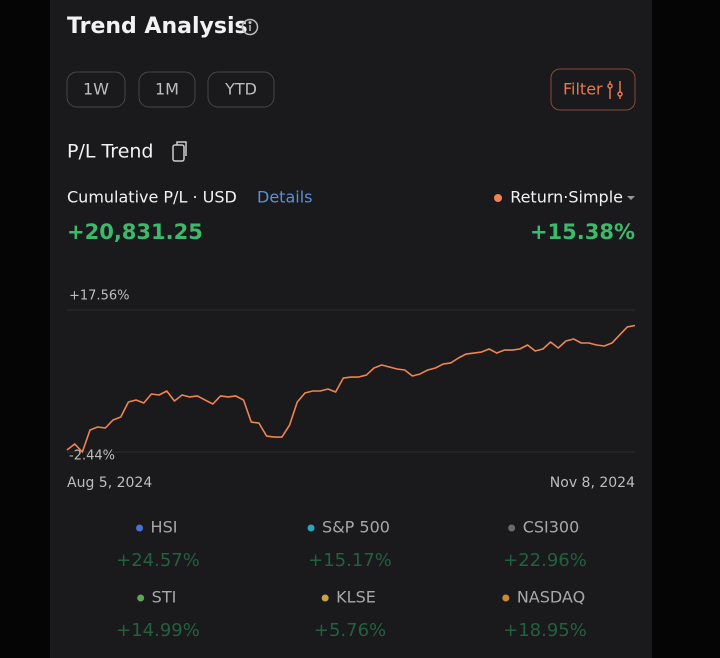 This screenshot has width=720, height=658. What do you see at coordinates (566, 197) in the screenshot?
I see `return-selector: Return·Simple` at bounding box center [566, 197].